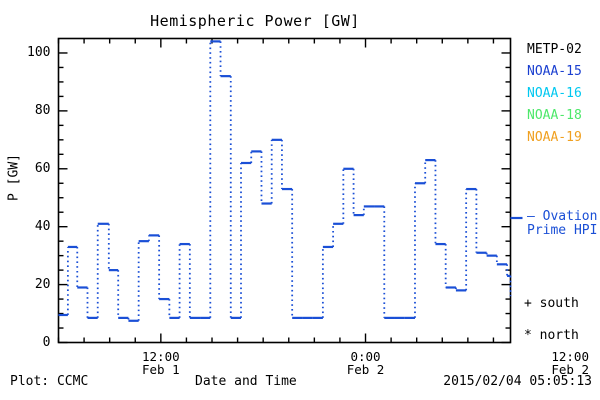  What do you see at coordinates (551, 335) in the screenshot?
I see `symbol-legend-north: * north` at bounding box center [551, 335].